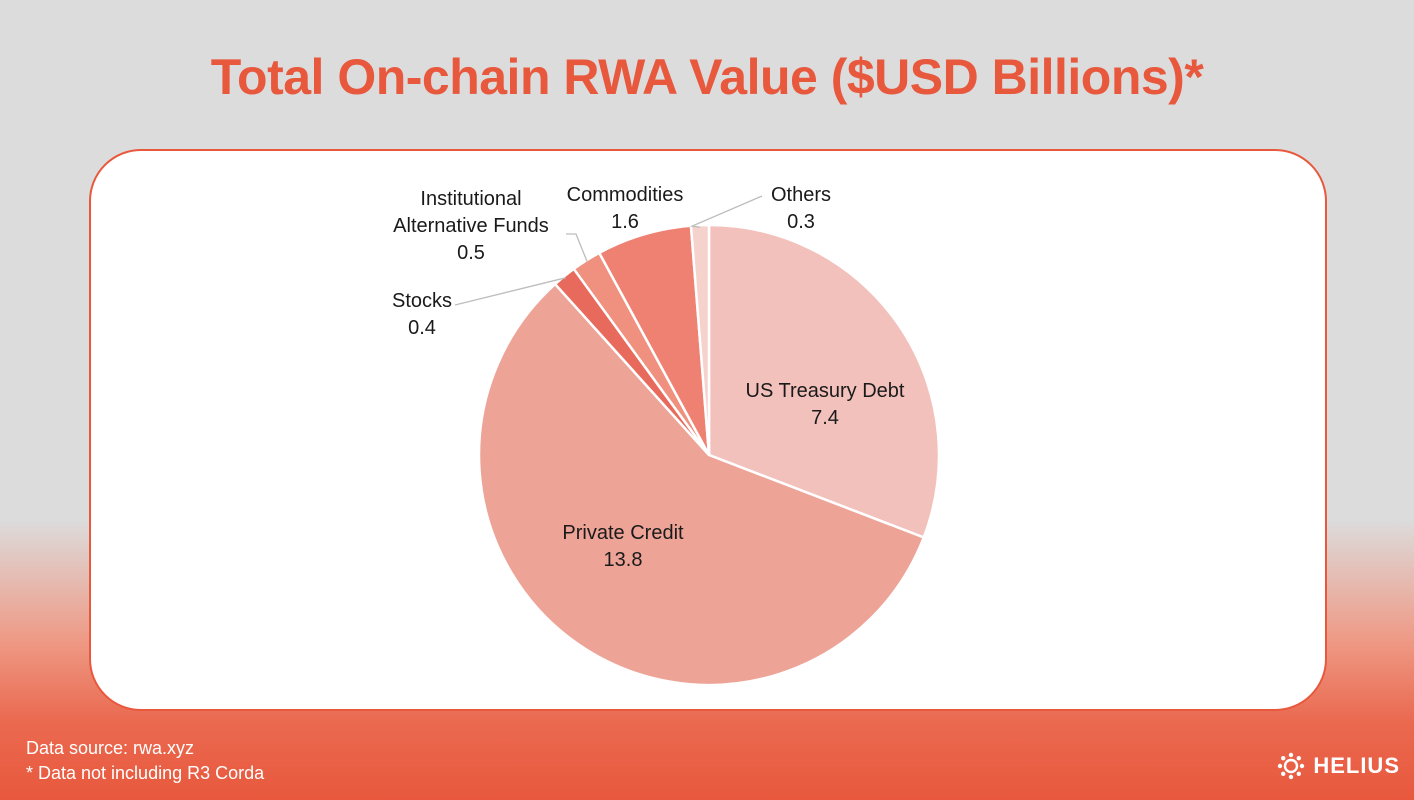  I want to click on slice-label-institutional-alternative-funds: Institutional Alternative Funds 0.5, so click(471, 226).